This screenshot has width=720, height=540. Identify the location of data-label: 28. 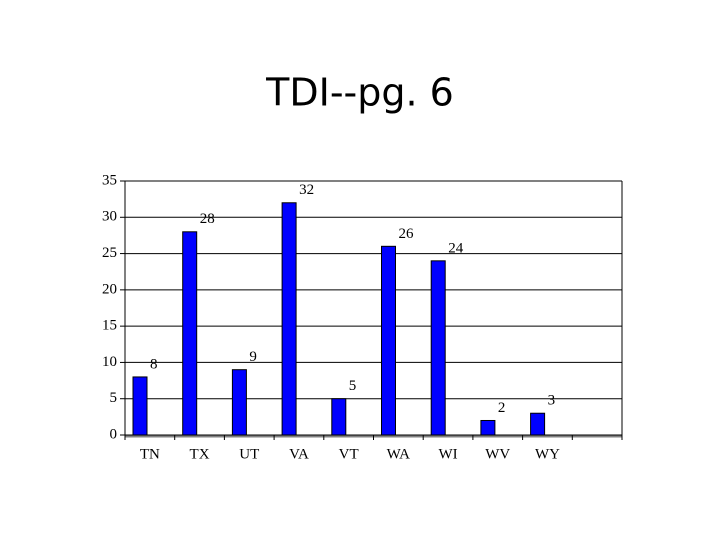
(207, 219).